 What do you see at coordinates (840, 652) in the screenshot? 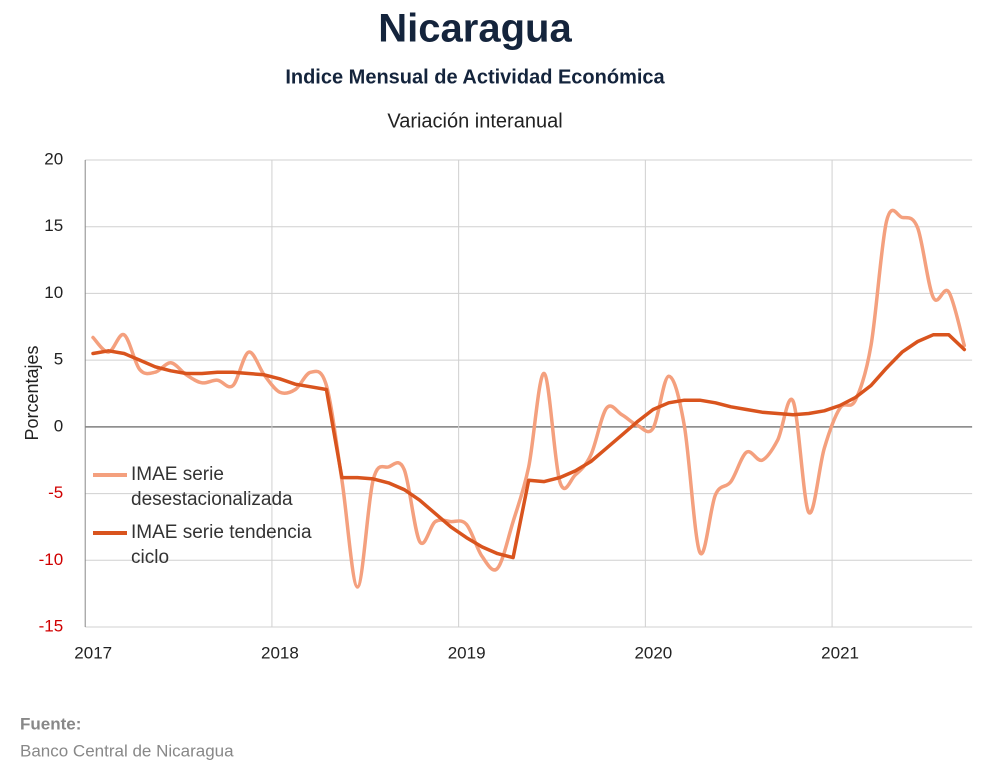
I see `x-tick-label: 2021` at bounding box center [840, 652].